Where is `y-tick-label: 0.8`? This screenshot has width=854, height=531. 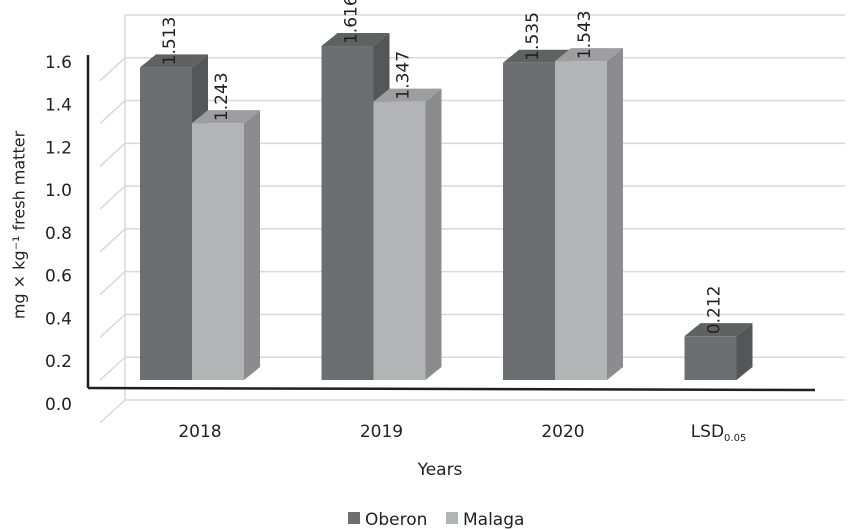 y-tick-label: 0.8 is located at coordinates (58, 234).